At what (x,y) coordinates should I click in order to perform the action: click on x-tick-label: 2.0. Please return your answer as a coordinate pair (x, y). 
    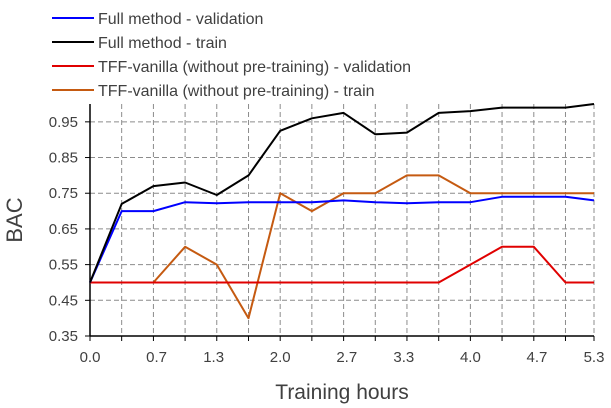
    Looking at the image, I should click on (280, 357).